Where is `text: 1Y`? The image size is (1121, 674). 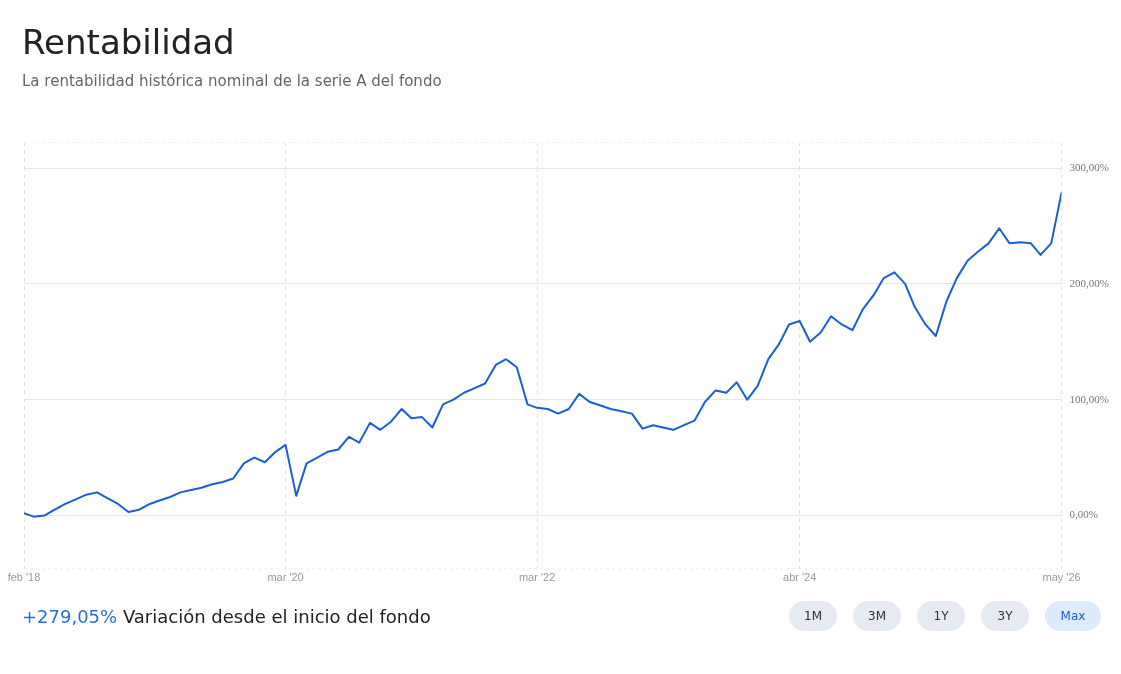 text: 1Y is located at coordinates (941, 616).